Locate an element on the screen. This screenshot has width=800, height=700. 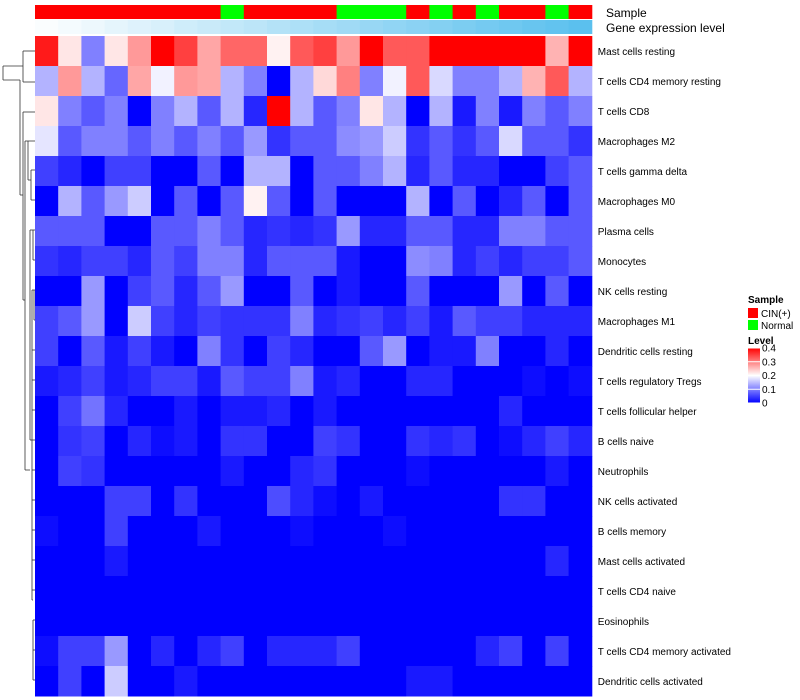
row-label: Macrophages M1 is located at coordinates (637, 322).